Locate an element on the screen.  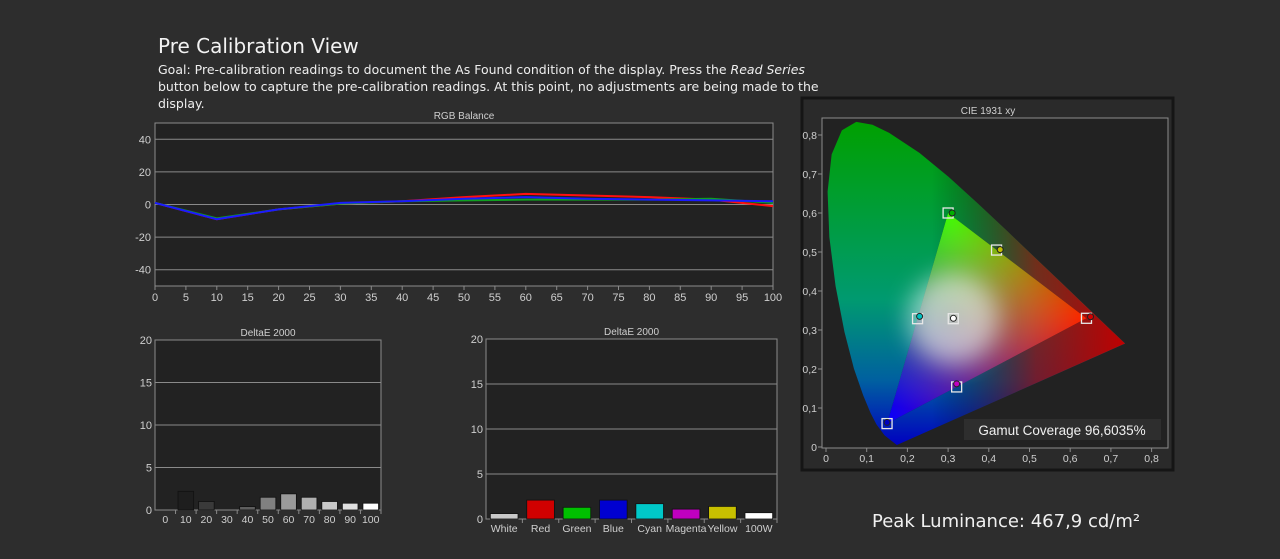
gamut-triangle is located at coordinates (987, 318).